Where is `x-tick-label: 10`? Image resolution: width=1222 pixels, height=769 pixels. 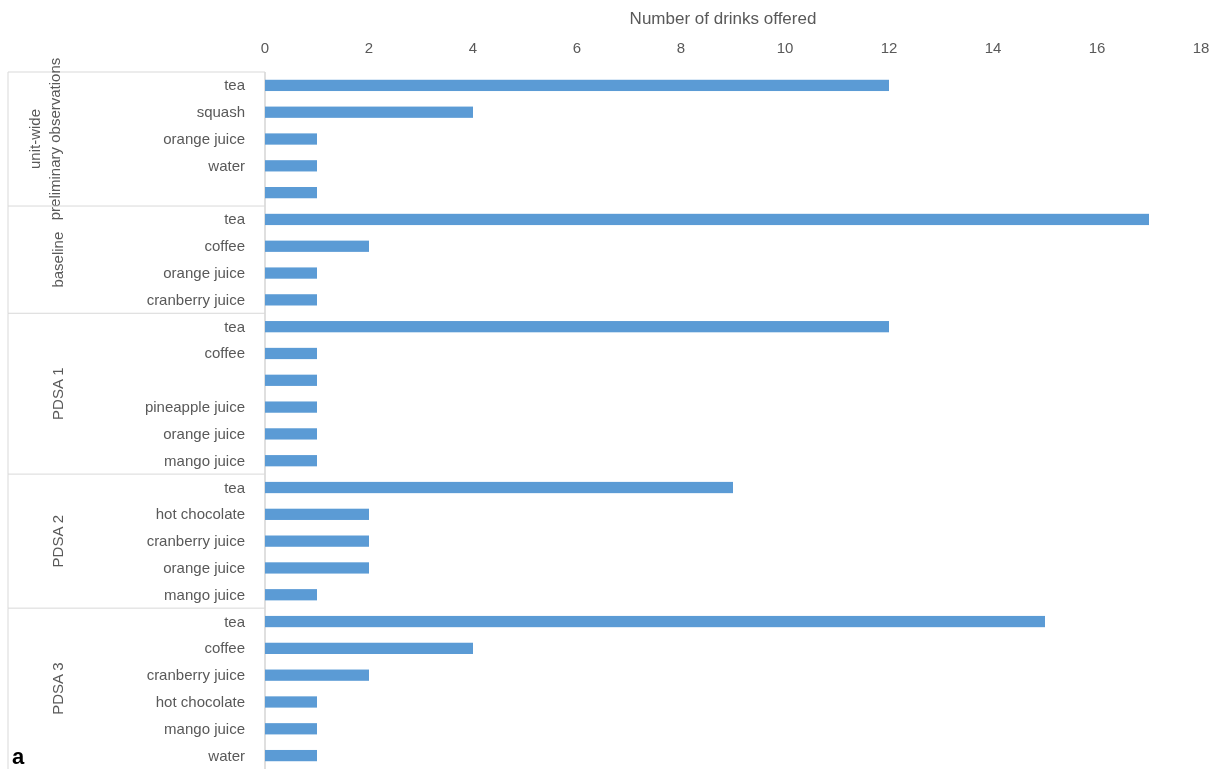 x-tick-label: 10 is located at coordinates (785, 47).